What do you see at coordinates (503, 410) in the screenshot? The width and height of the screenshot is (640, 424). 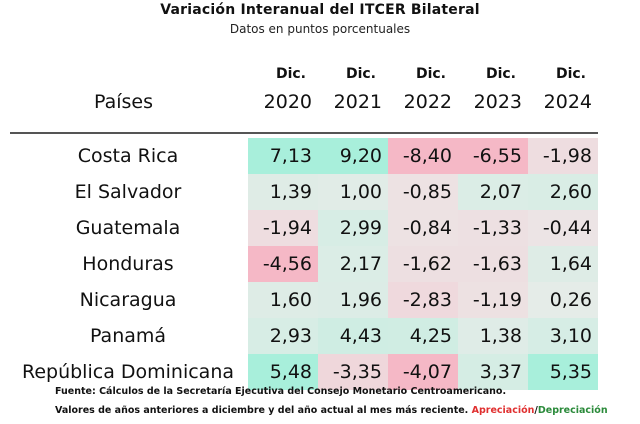 I see `legend-appreciation: Apreciación` at bounding box center [503, 410].